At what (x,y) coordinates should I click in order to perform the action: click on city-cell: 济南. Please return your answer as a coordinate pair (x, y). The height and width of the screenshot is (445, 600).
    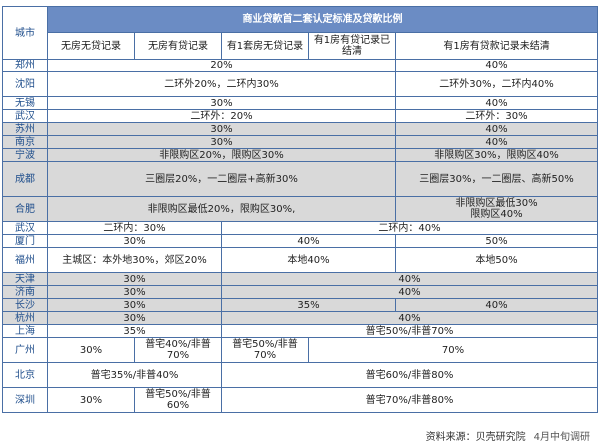
    Looking at the image, I should click on (25, 292).